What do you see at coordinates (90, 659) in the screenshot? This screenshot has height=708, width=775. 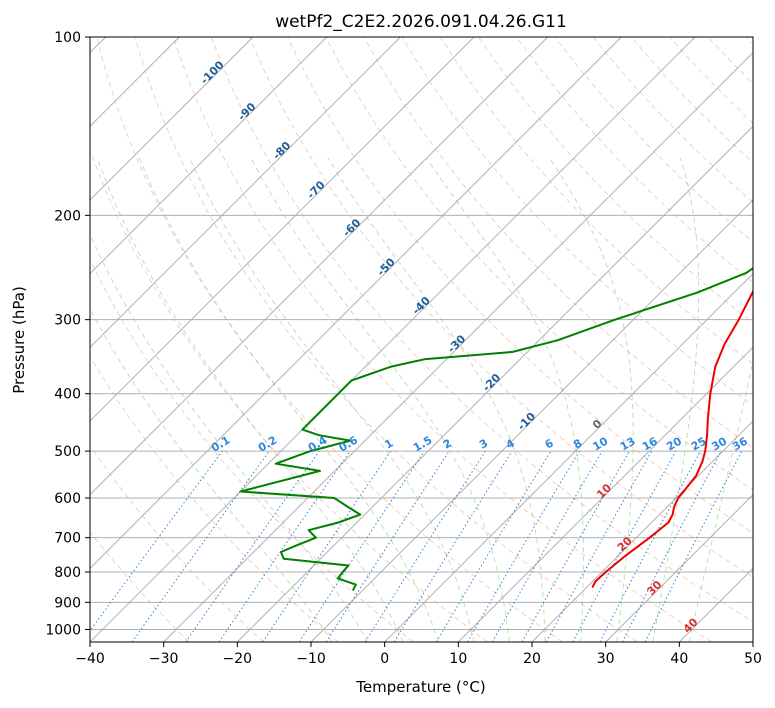 I see `x-tick-label: −40` at bounding box center [90, 659].